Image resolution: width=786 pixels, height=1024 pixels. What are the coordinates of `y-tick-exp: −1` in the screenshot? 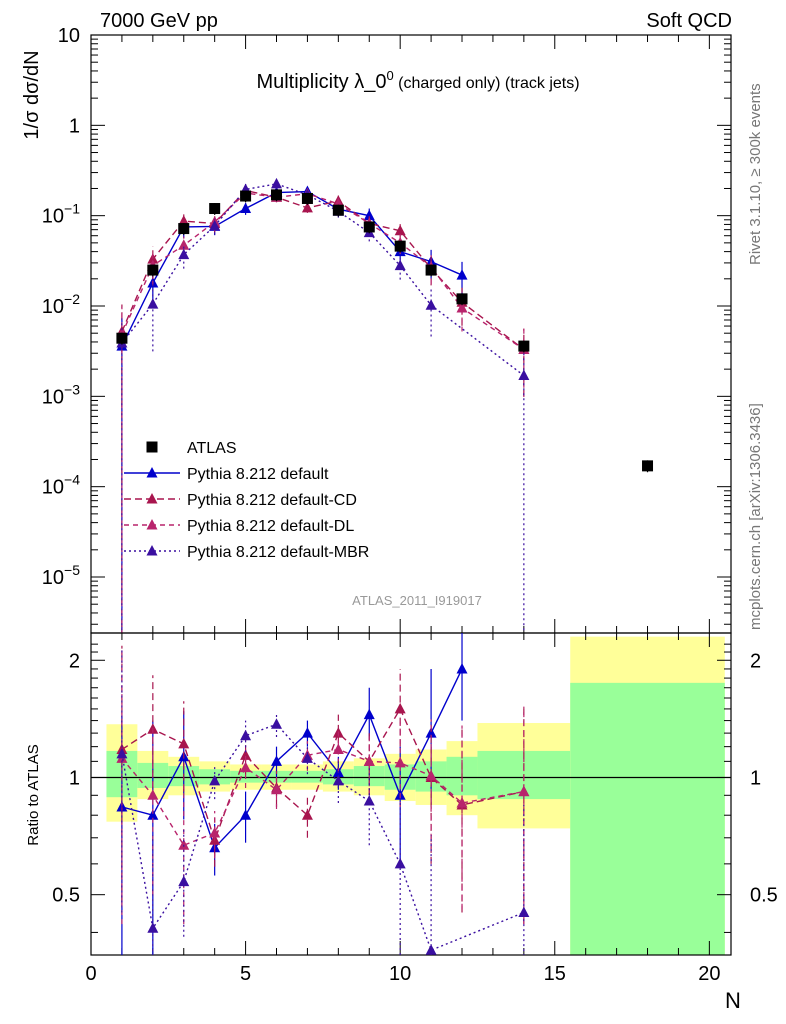 It's located at (72, 209).